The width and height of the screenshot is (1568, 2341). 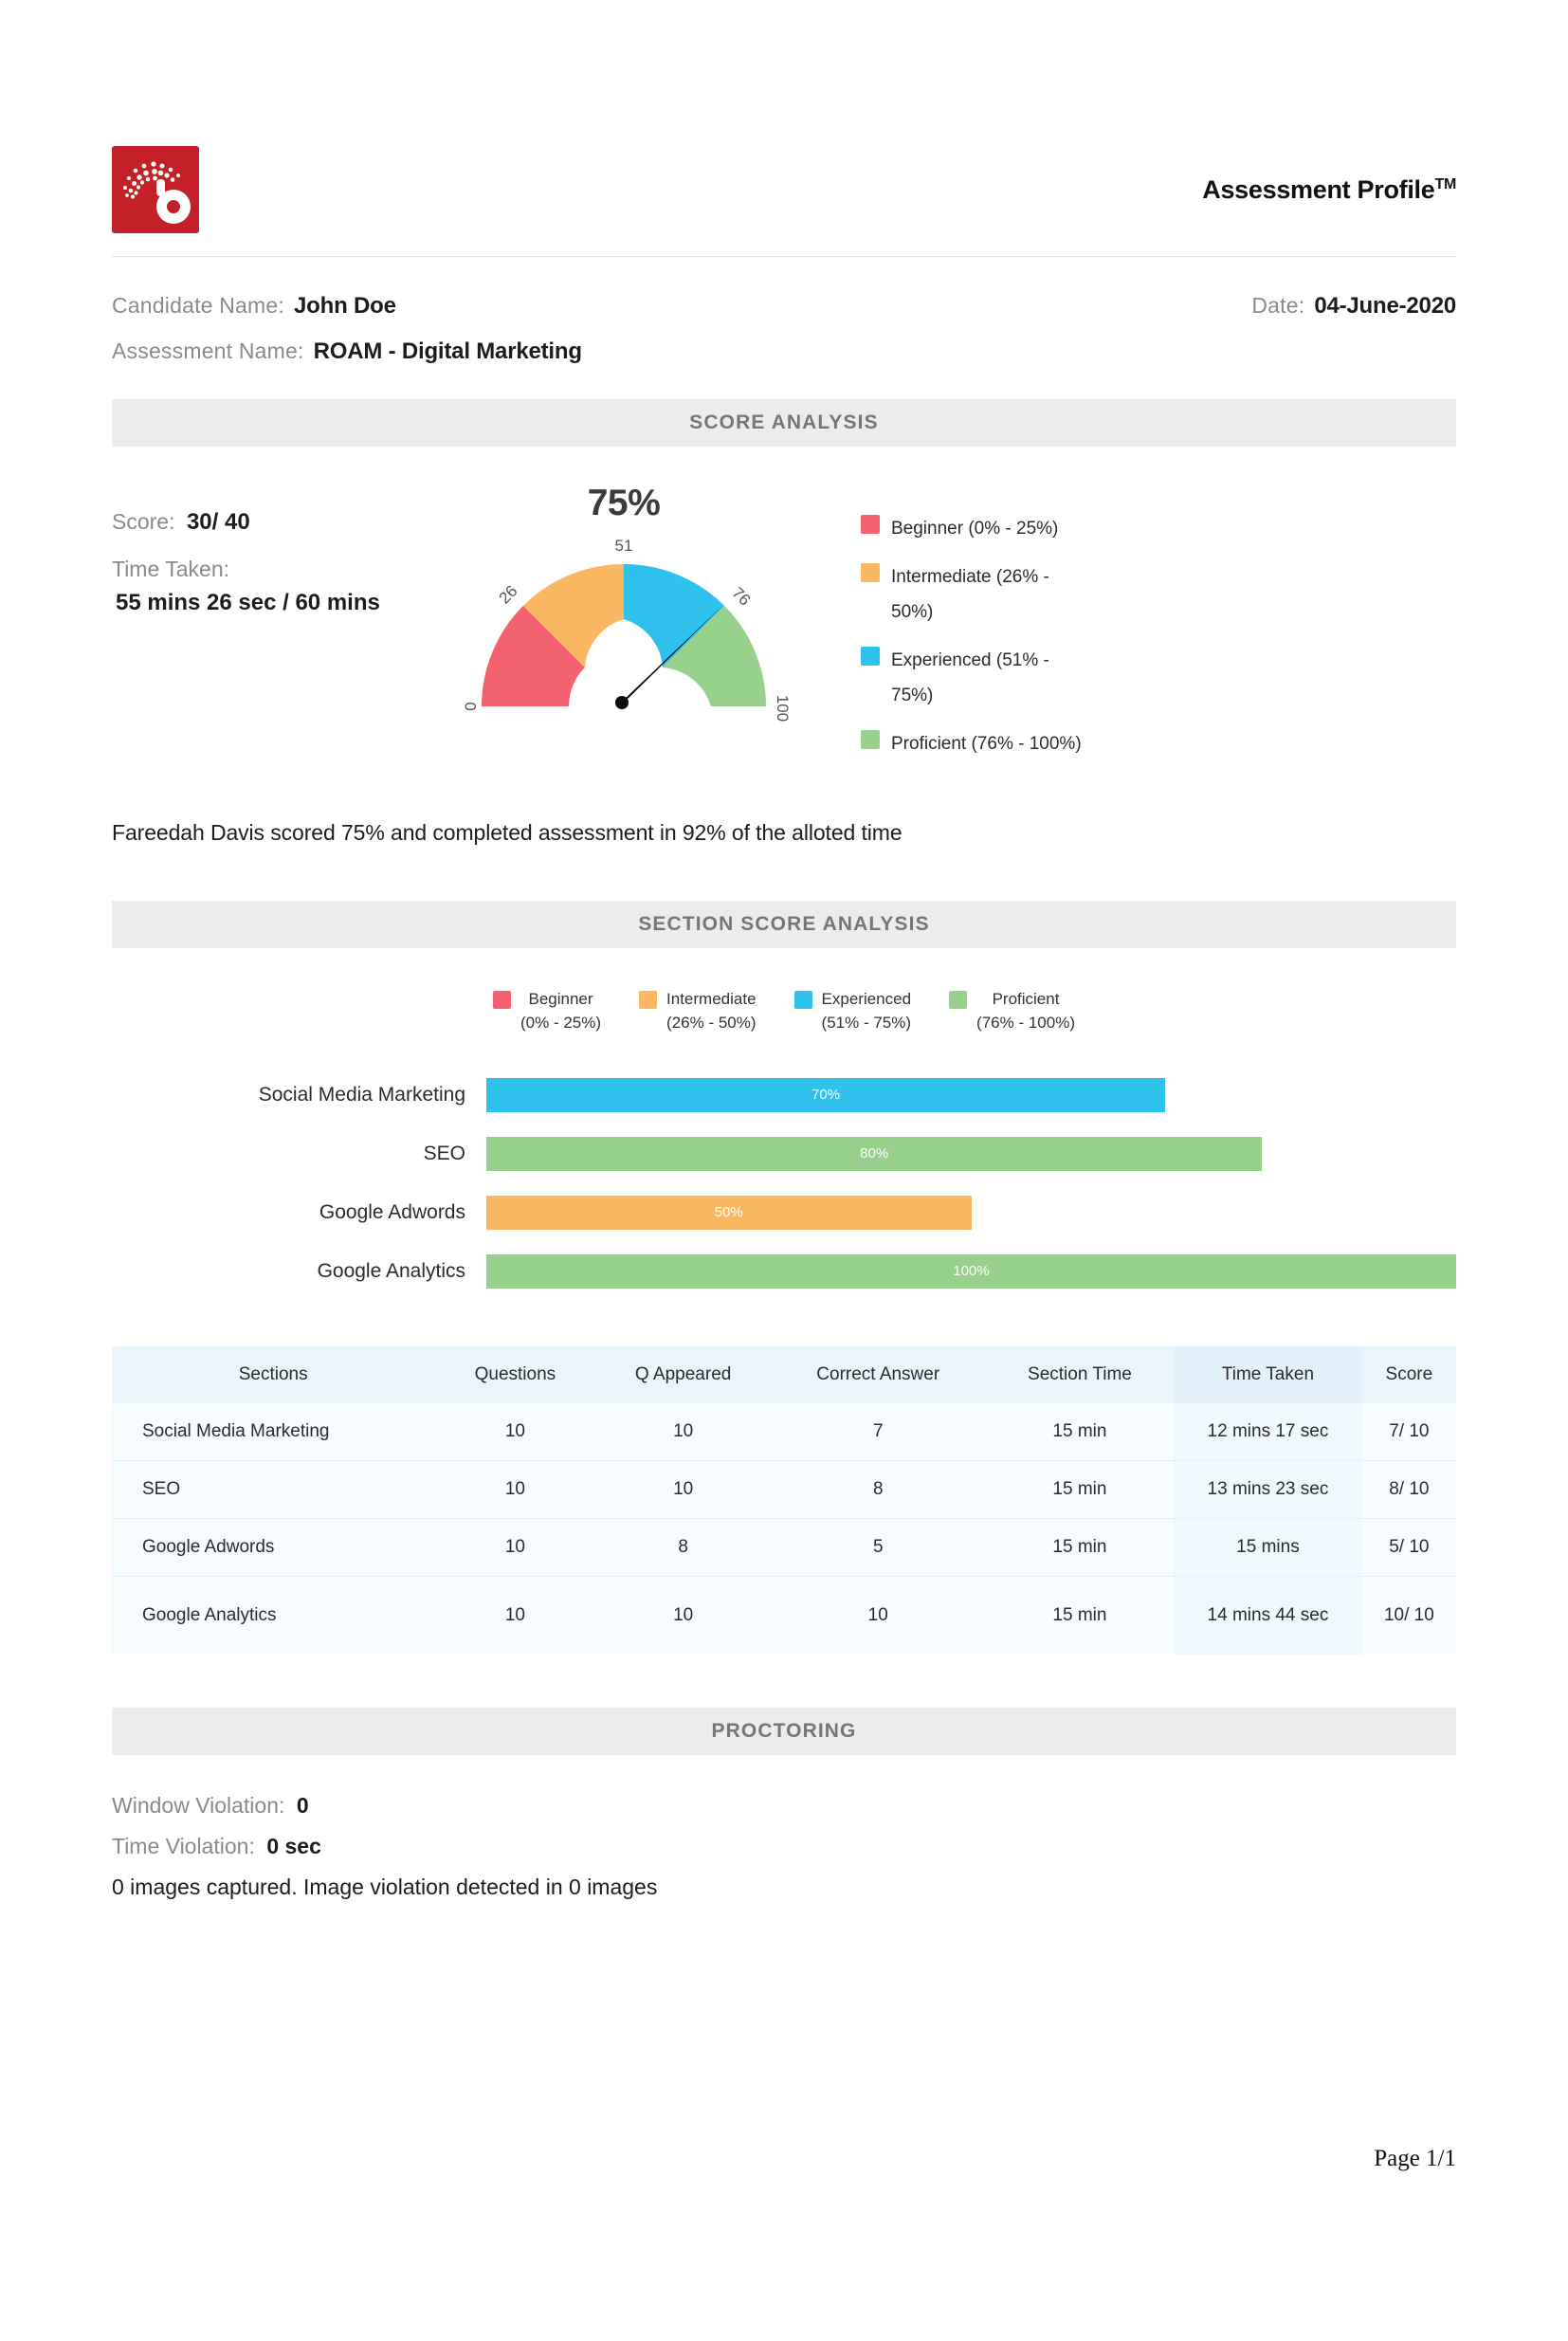 What do you see at coordinates (698, 1011) in the screenshot?
I see `section-legend-item-intermediate: Intermediate (26% - 50%)` at bounding box center [698, 1011].